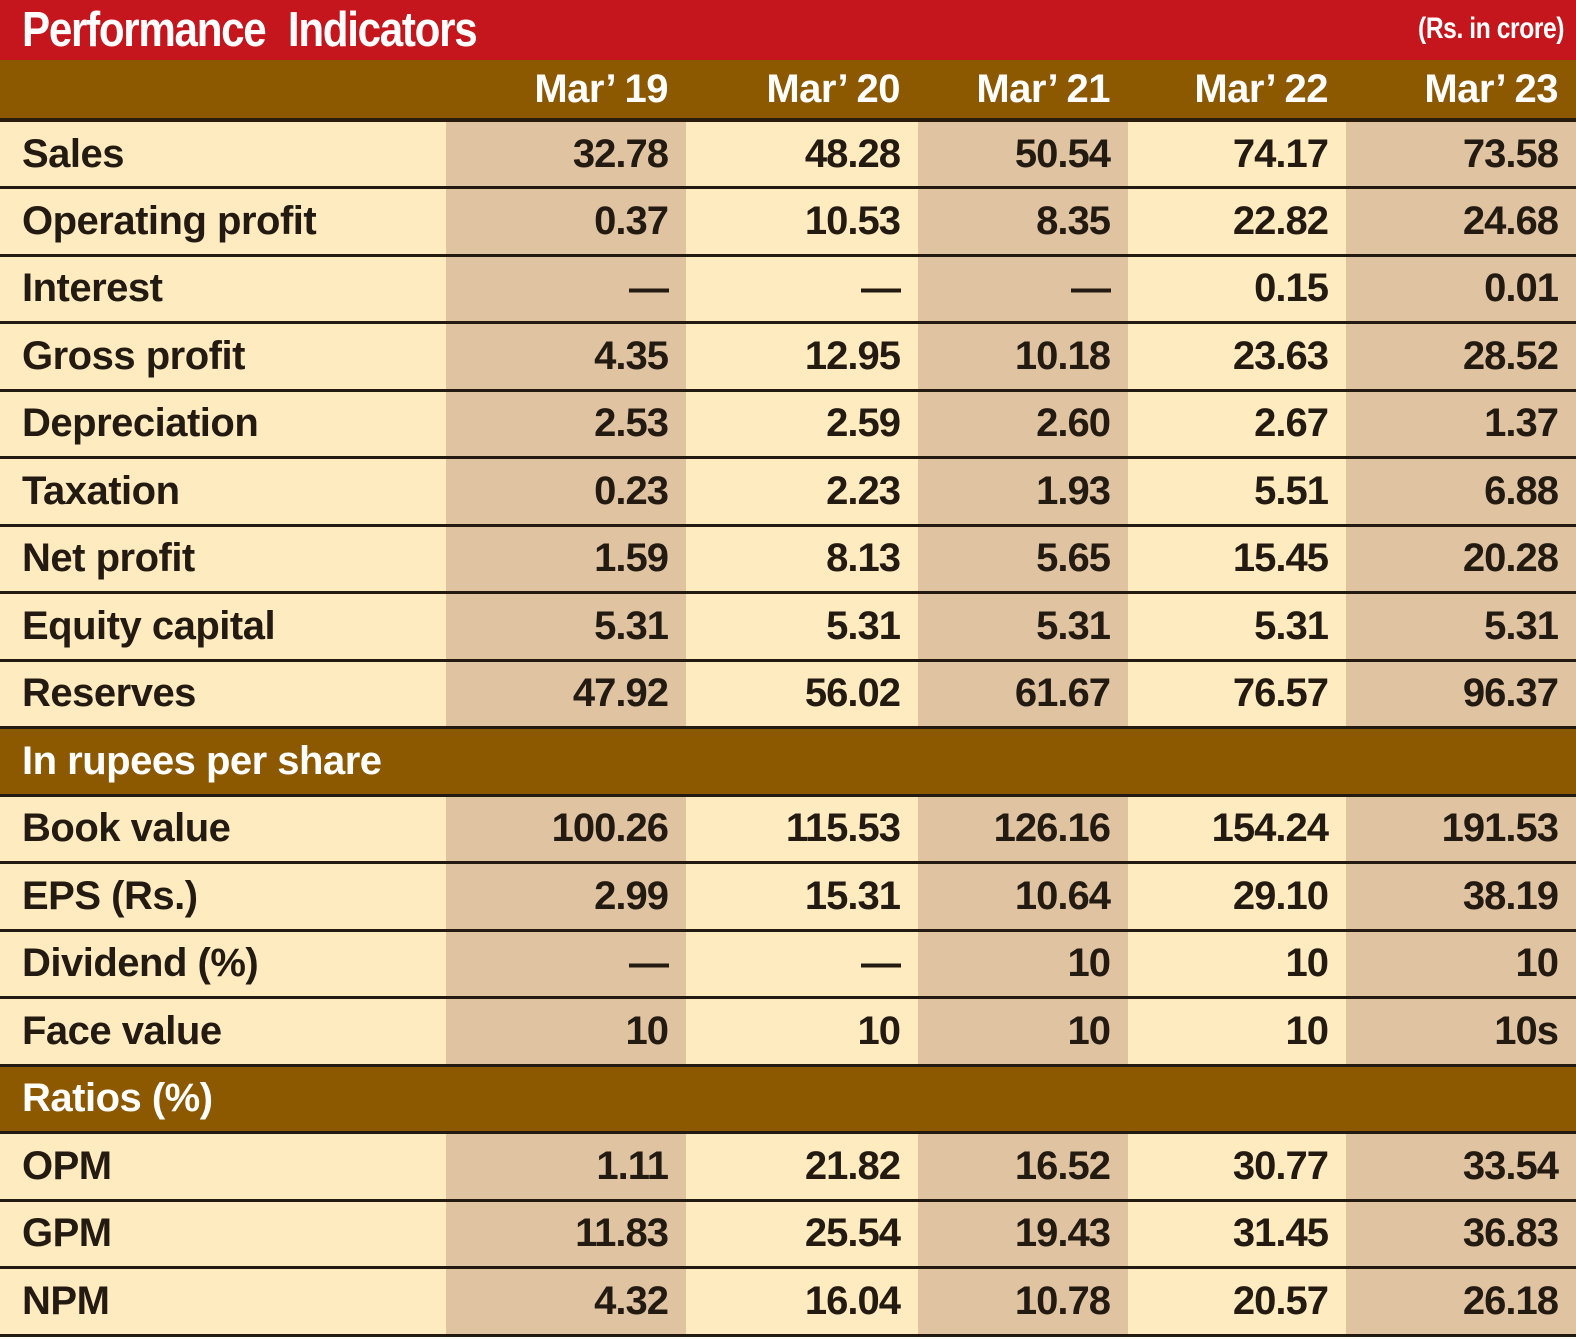  What do you see at coordinates (1023, 222) in the screenshot?
I see `table-cell: 8.35` at bounding box center [1023, 222].